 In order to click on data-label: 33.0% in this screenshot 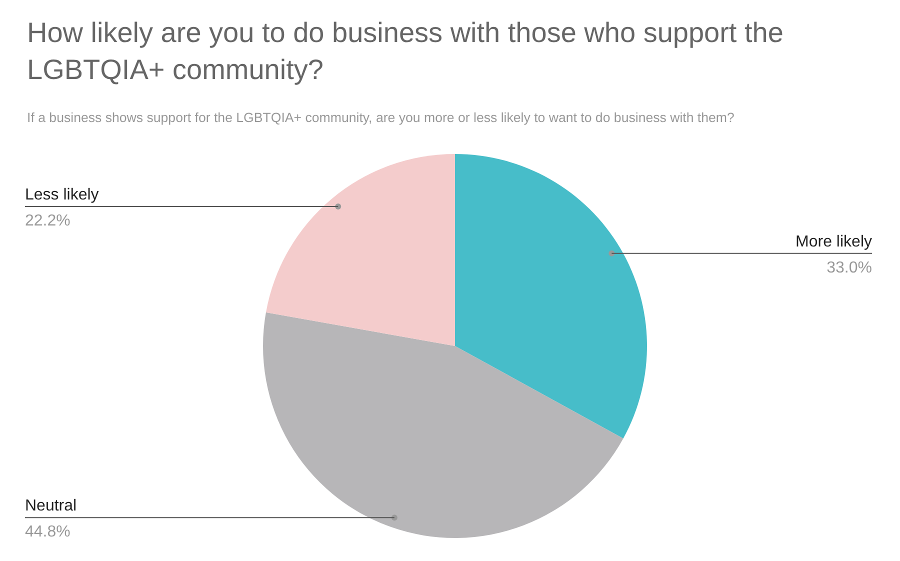, I will do `click(849, 267)`.